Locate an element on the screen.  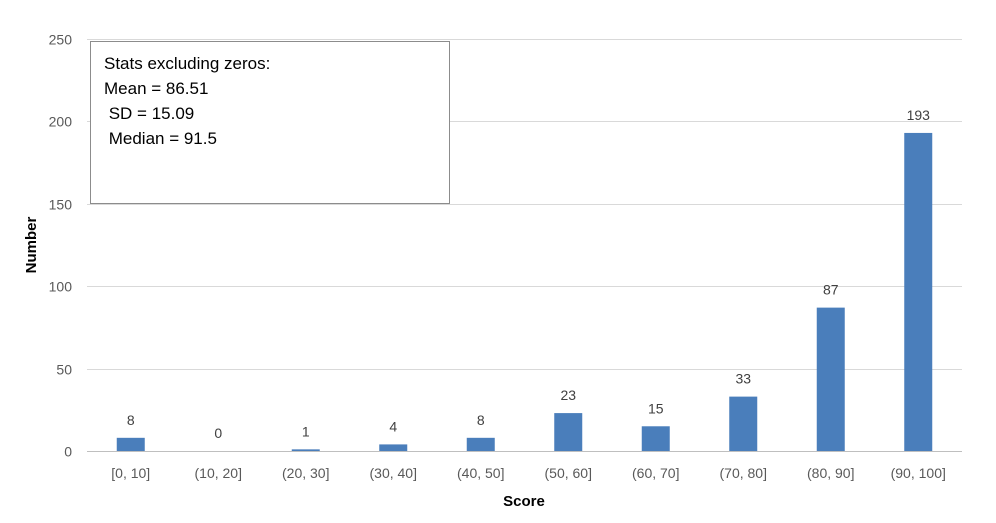
y-axis-ticks: 0 50 100 150 200 250 is located at coordinates (61, 246).